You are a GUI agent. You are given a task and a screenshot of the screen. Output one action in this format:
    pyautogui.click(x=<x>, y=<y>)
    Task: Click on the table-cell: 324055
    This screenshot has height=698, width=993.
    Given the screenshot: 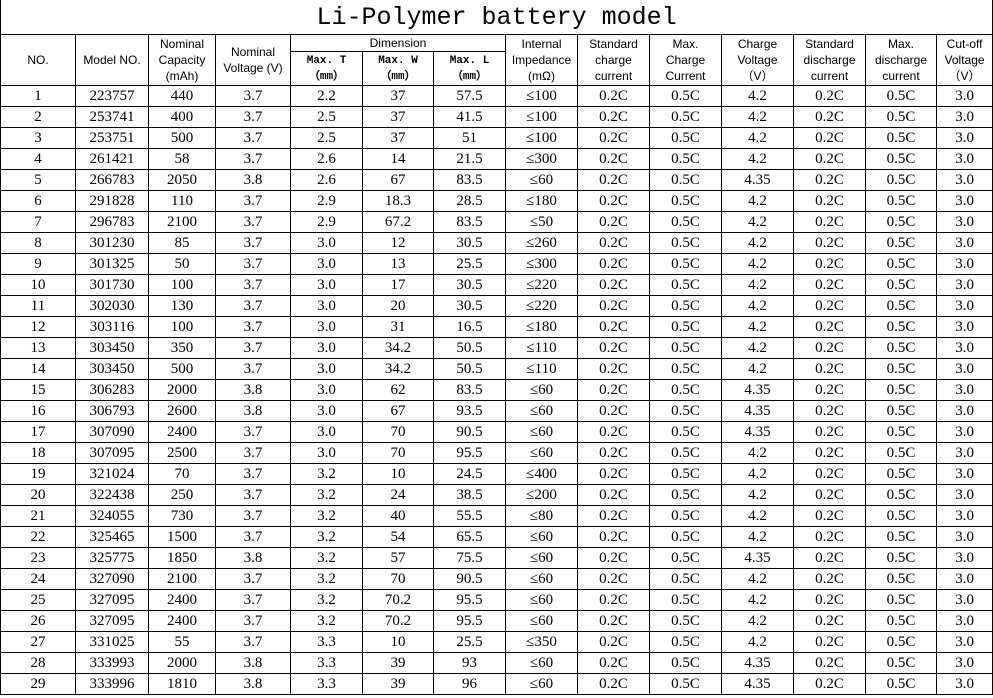 What is the action you would take?
    pyautogui.click(x=112, y=516)
    